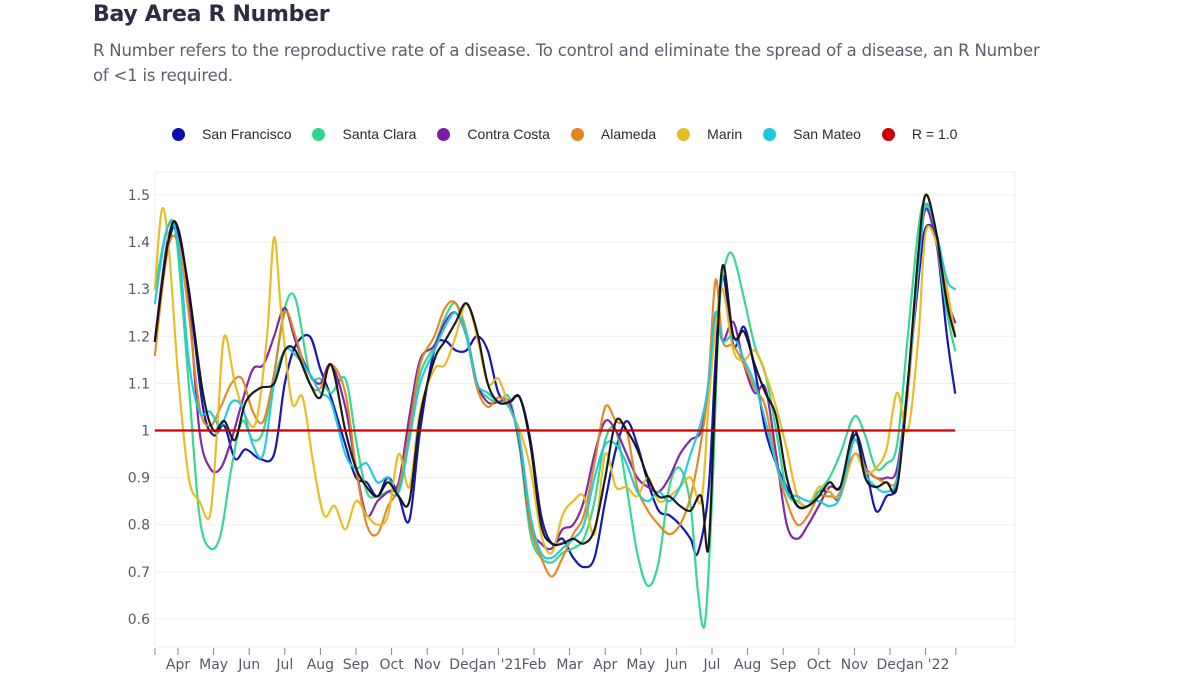 This screenshot has height=675, width=1200. I want to click on x-tick-label: Feb, so click(534, 665).